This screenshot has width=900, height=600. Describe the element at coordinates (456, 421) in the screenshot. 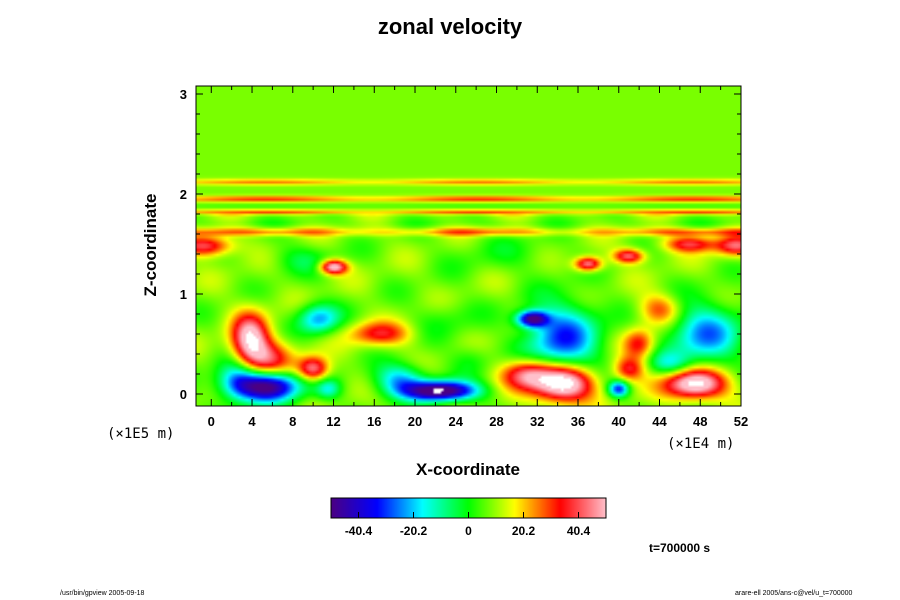

I see `x-tick-label: 24` at that location.